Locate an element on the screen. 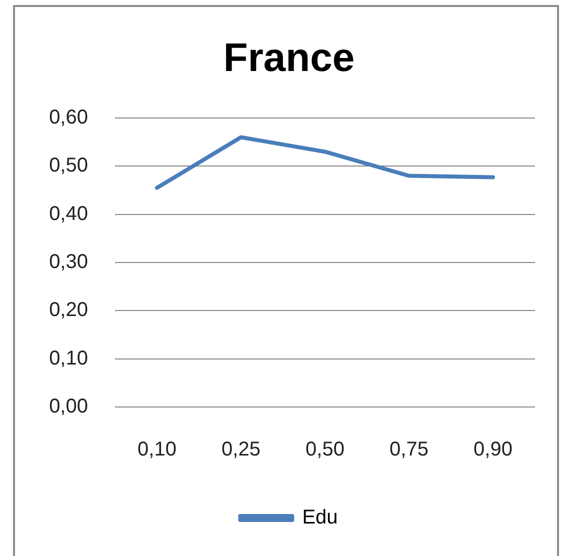 This screenshot has height=556, width=565. y-tick-label: 0,60 is located at coordinates (68, 117).